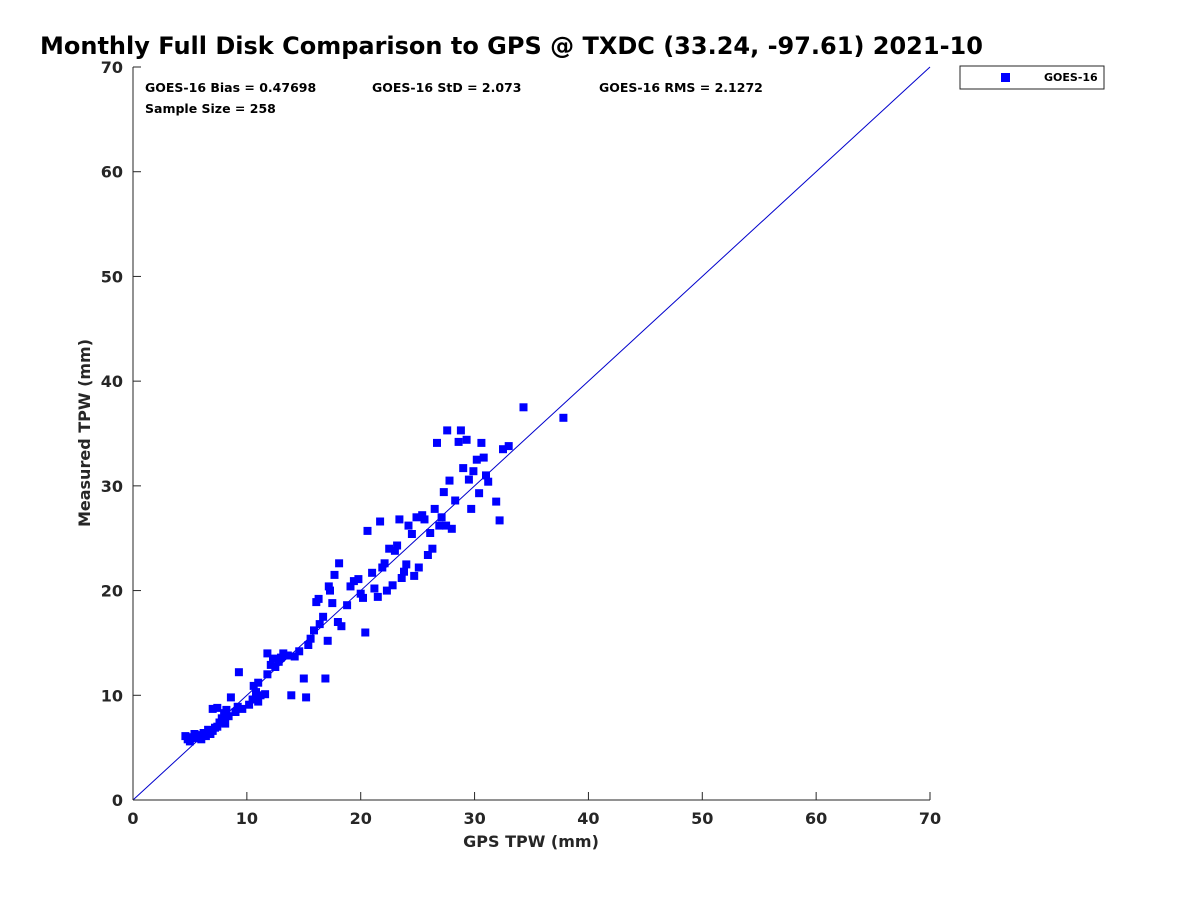 The image size is (1200, 900). I want to click on legend: GOES-16, so click(1032, 77).